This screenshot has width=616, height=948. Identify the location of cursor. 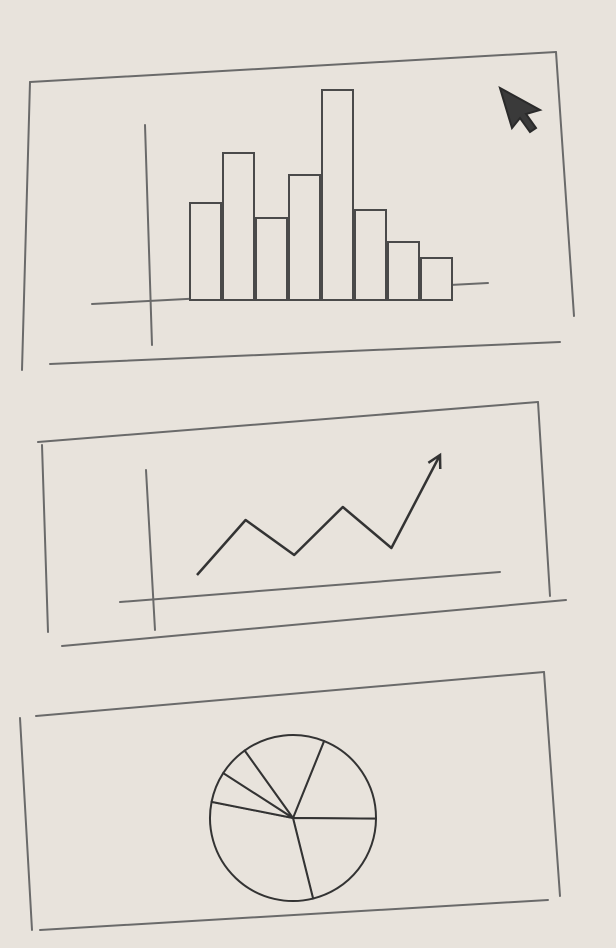
(520, 109).